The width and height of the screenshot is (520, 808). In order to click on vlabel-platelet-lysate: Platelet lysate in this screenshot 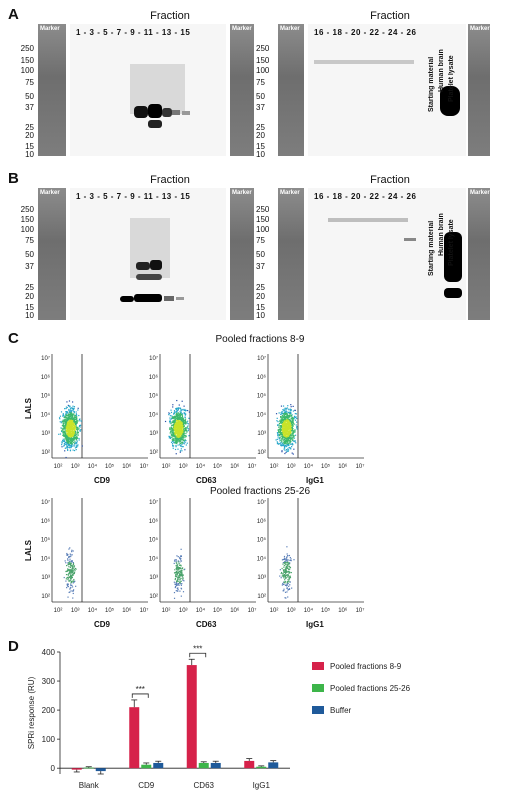, I will do `click(451, 78)`.